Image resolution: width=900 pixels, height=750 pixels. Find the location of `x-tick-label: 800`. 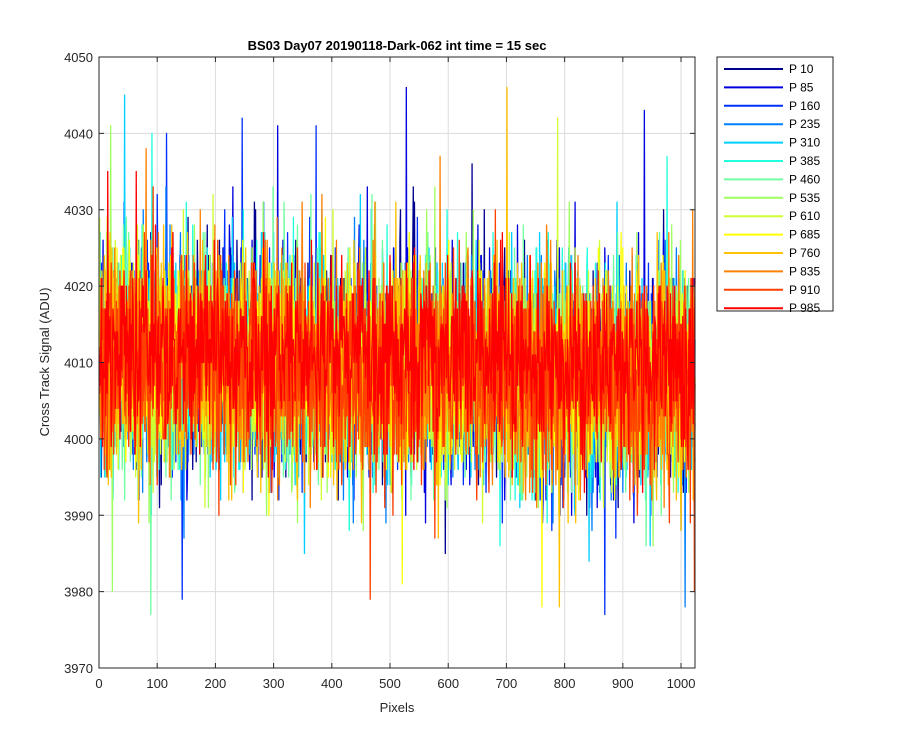

x-tick-label: 800 is located at coordinates (565, 683).